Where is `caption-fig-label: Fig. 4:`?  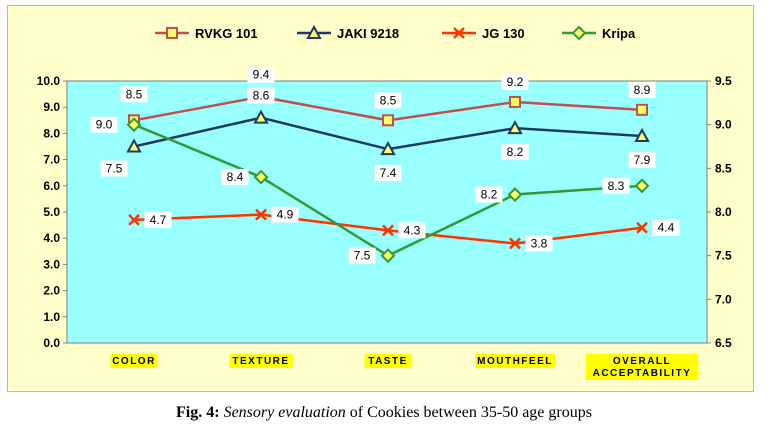 caption-fig-label: Fig. 4: is located at coordinates (198, 412).